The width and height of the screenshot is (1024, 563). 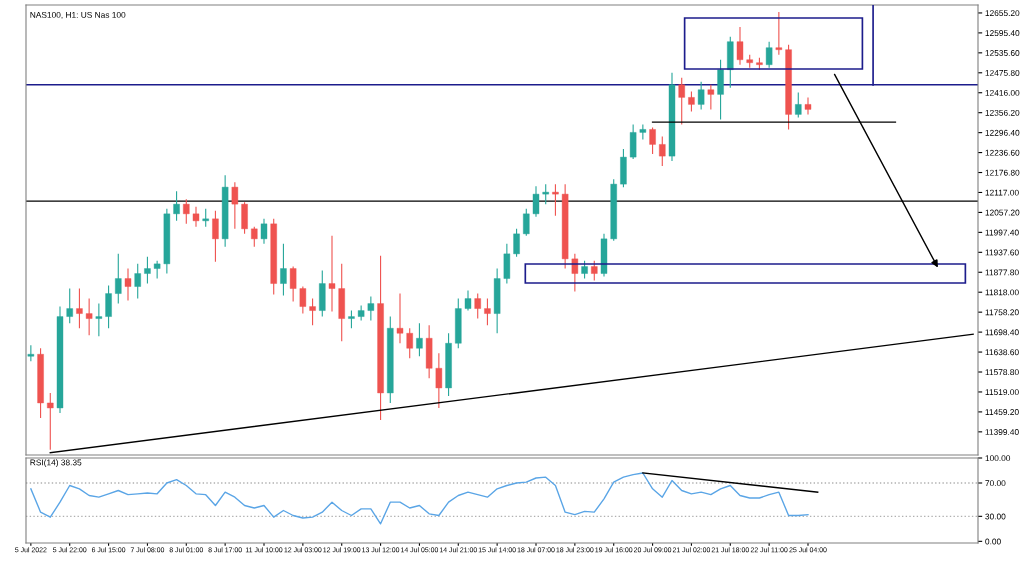 What do you see at coordinates (1002, 332) in the screenshot?
I see `y-tick-label: 11698.40` at bounding box center [1002, 332].